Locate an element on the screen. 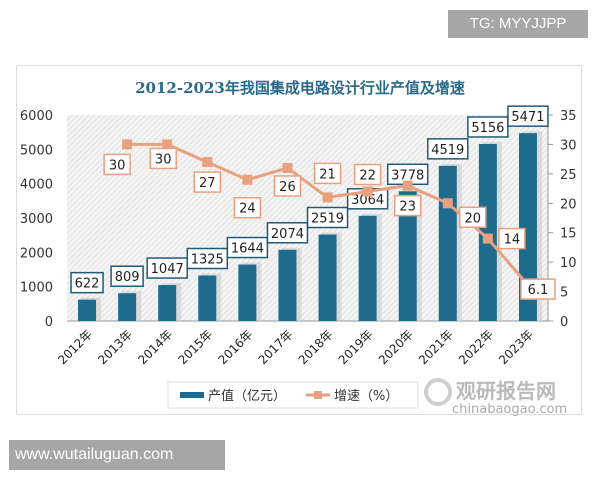 Image resolution: width=600 pixels, height=480 pixels. x-tick-label: 2018年 is located at coordinates (316, 347).